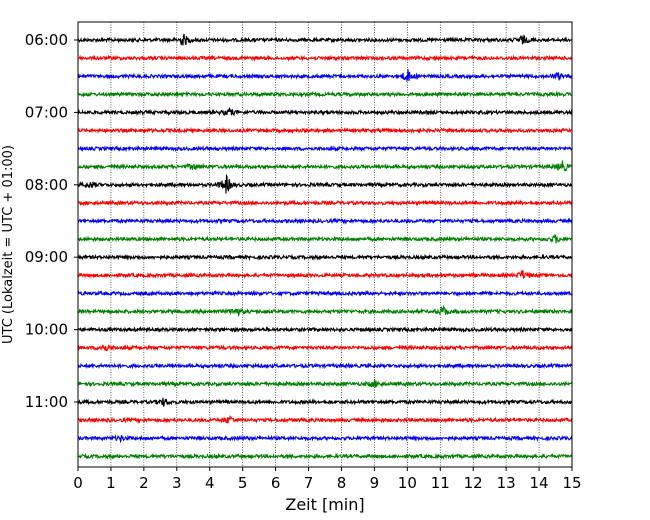 The image size is (650, 520). I want to click on x-tick-label: 9, so click(375, 483).